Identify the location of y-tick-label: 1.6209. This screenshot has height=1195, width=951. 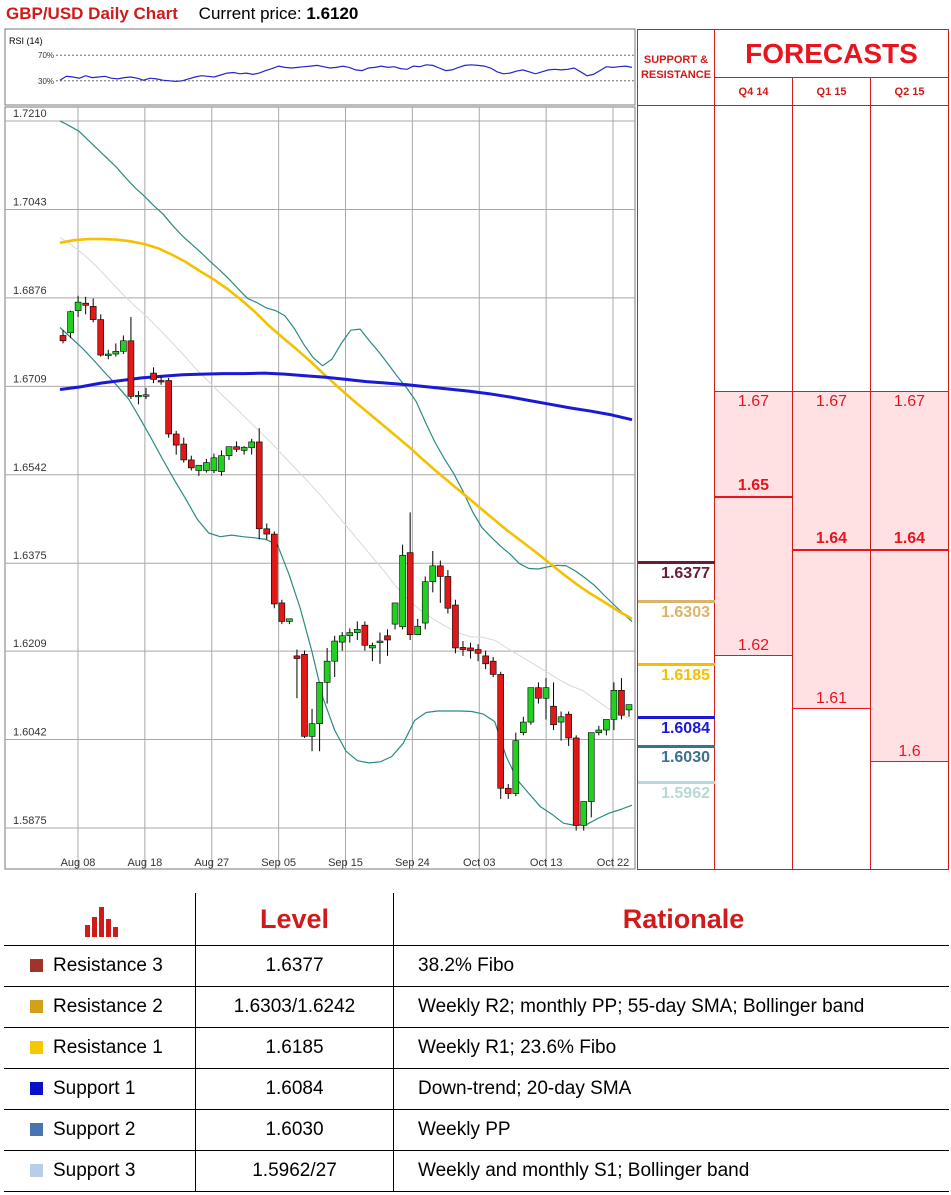
(30, 644).